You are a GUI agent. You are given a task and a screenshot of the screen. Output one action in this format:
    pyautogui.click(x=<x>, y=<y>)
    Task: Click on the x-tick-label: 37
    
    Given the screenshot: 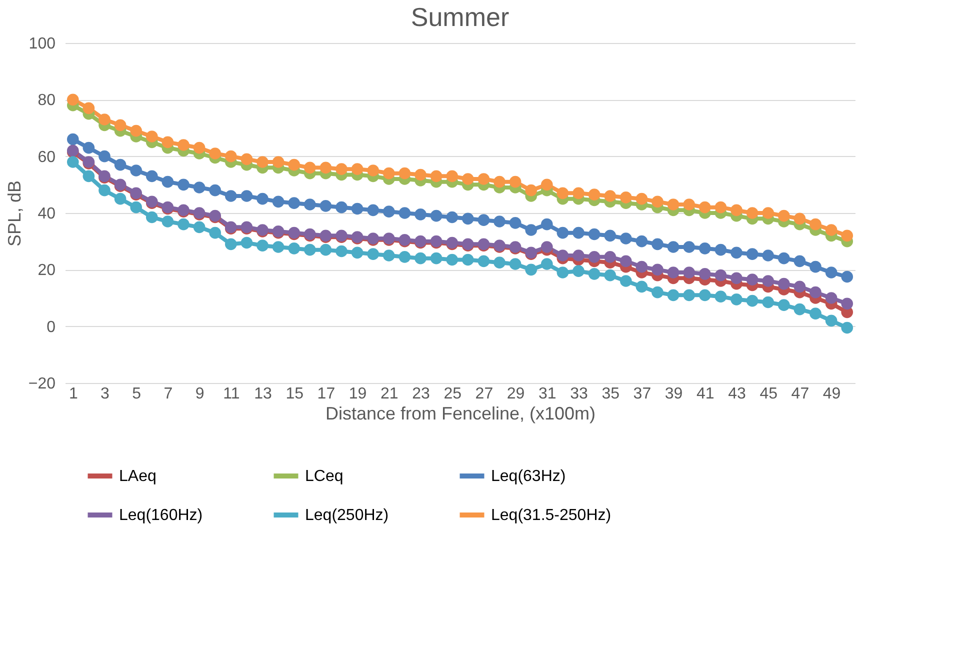 What is the action you would take?
    pyautogui.click(x=642, y=394)
    